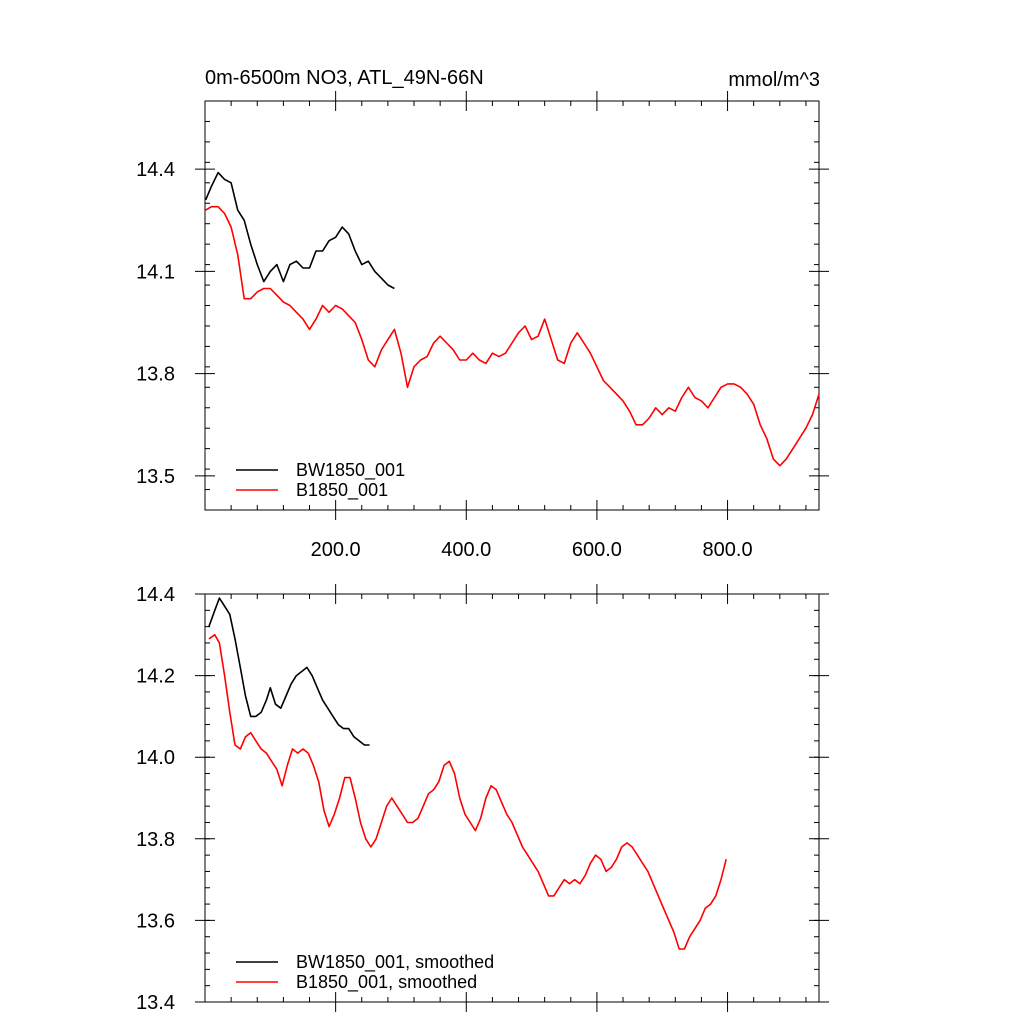 The height and width of the screenshot is (1024, 1024). What do you see at coordinates (344, 78) in the screenshot?
I see `chart-title: 0m-6500m NO3, ATL_49N-66N` at bounding box center [344, 78].